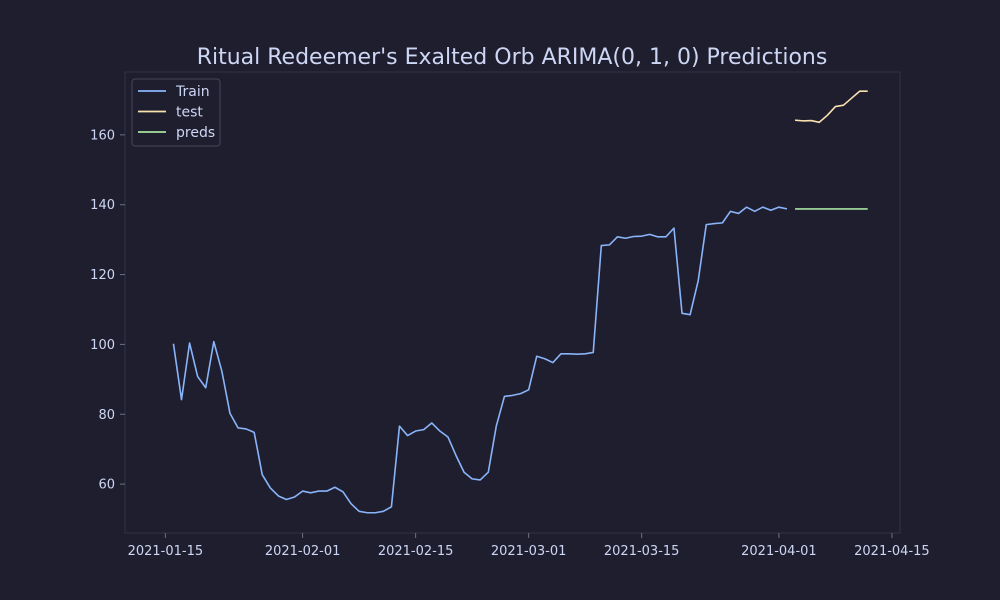 Image resolution: width=1000 pixels, height=600 pixels. I want to click on y-tick-label: 140, so click(102, 205).